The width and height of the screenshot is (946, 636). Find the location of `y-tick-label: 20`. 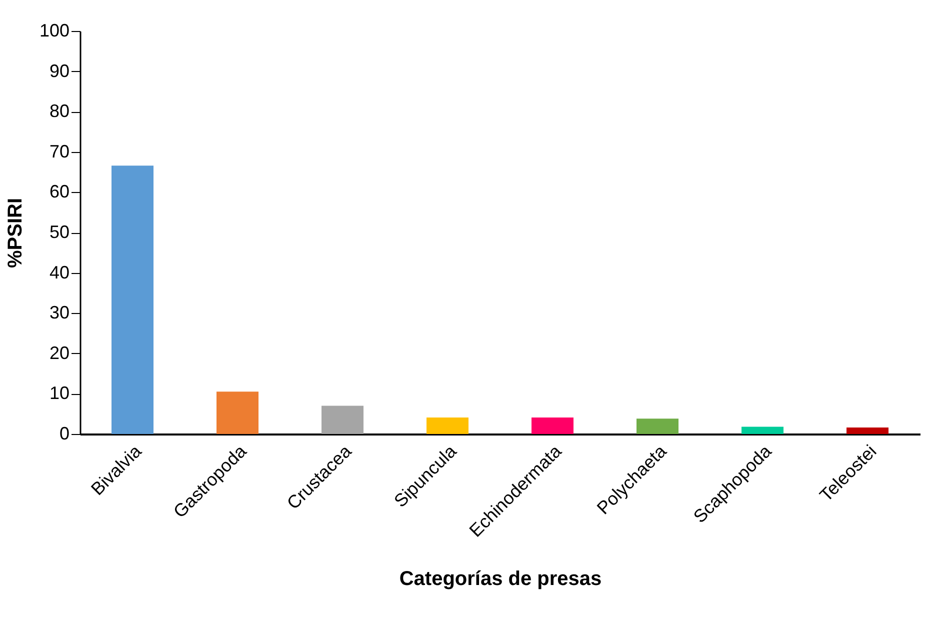

y-tick-label: 20 is located at coordinates (59, 352).